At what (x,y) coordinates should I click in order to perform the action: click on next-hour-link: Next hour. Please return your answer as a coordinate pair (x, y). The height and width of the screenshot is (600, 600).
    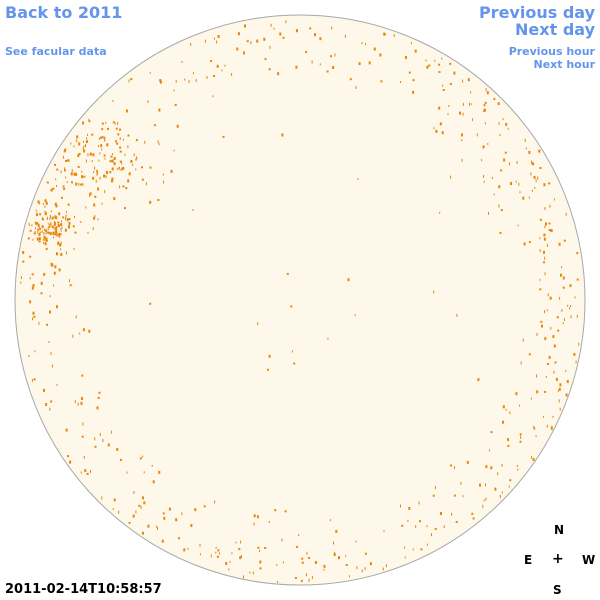
    Looking at the image, I should click on (564, 64).